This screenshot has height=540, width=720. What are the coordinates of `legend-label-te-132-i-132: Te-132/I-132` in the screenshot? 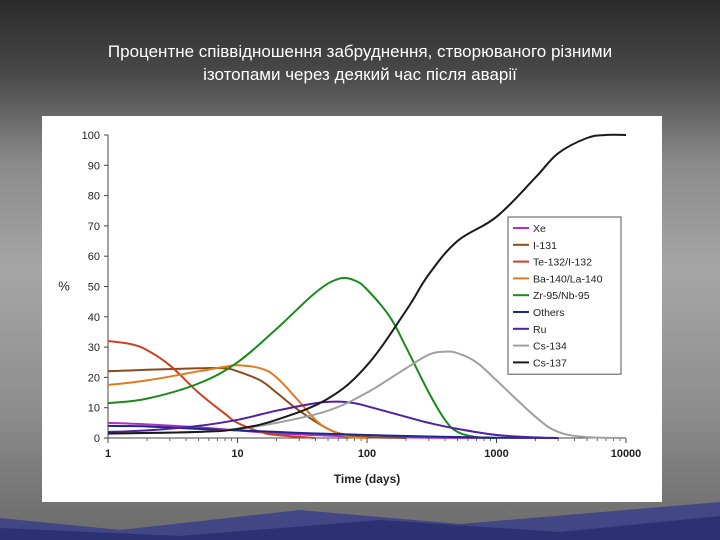 It's located at (562, 263).